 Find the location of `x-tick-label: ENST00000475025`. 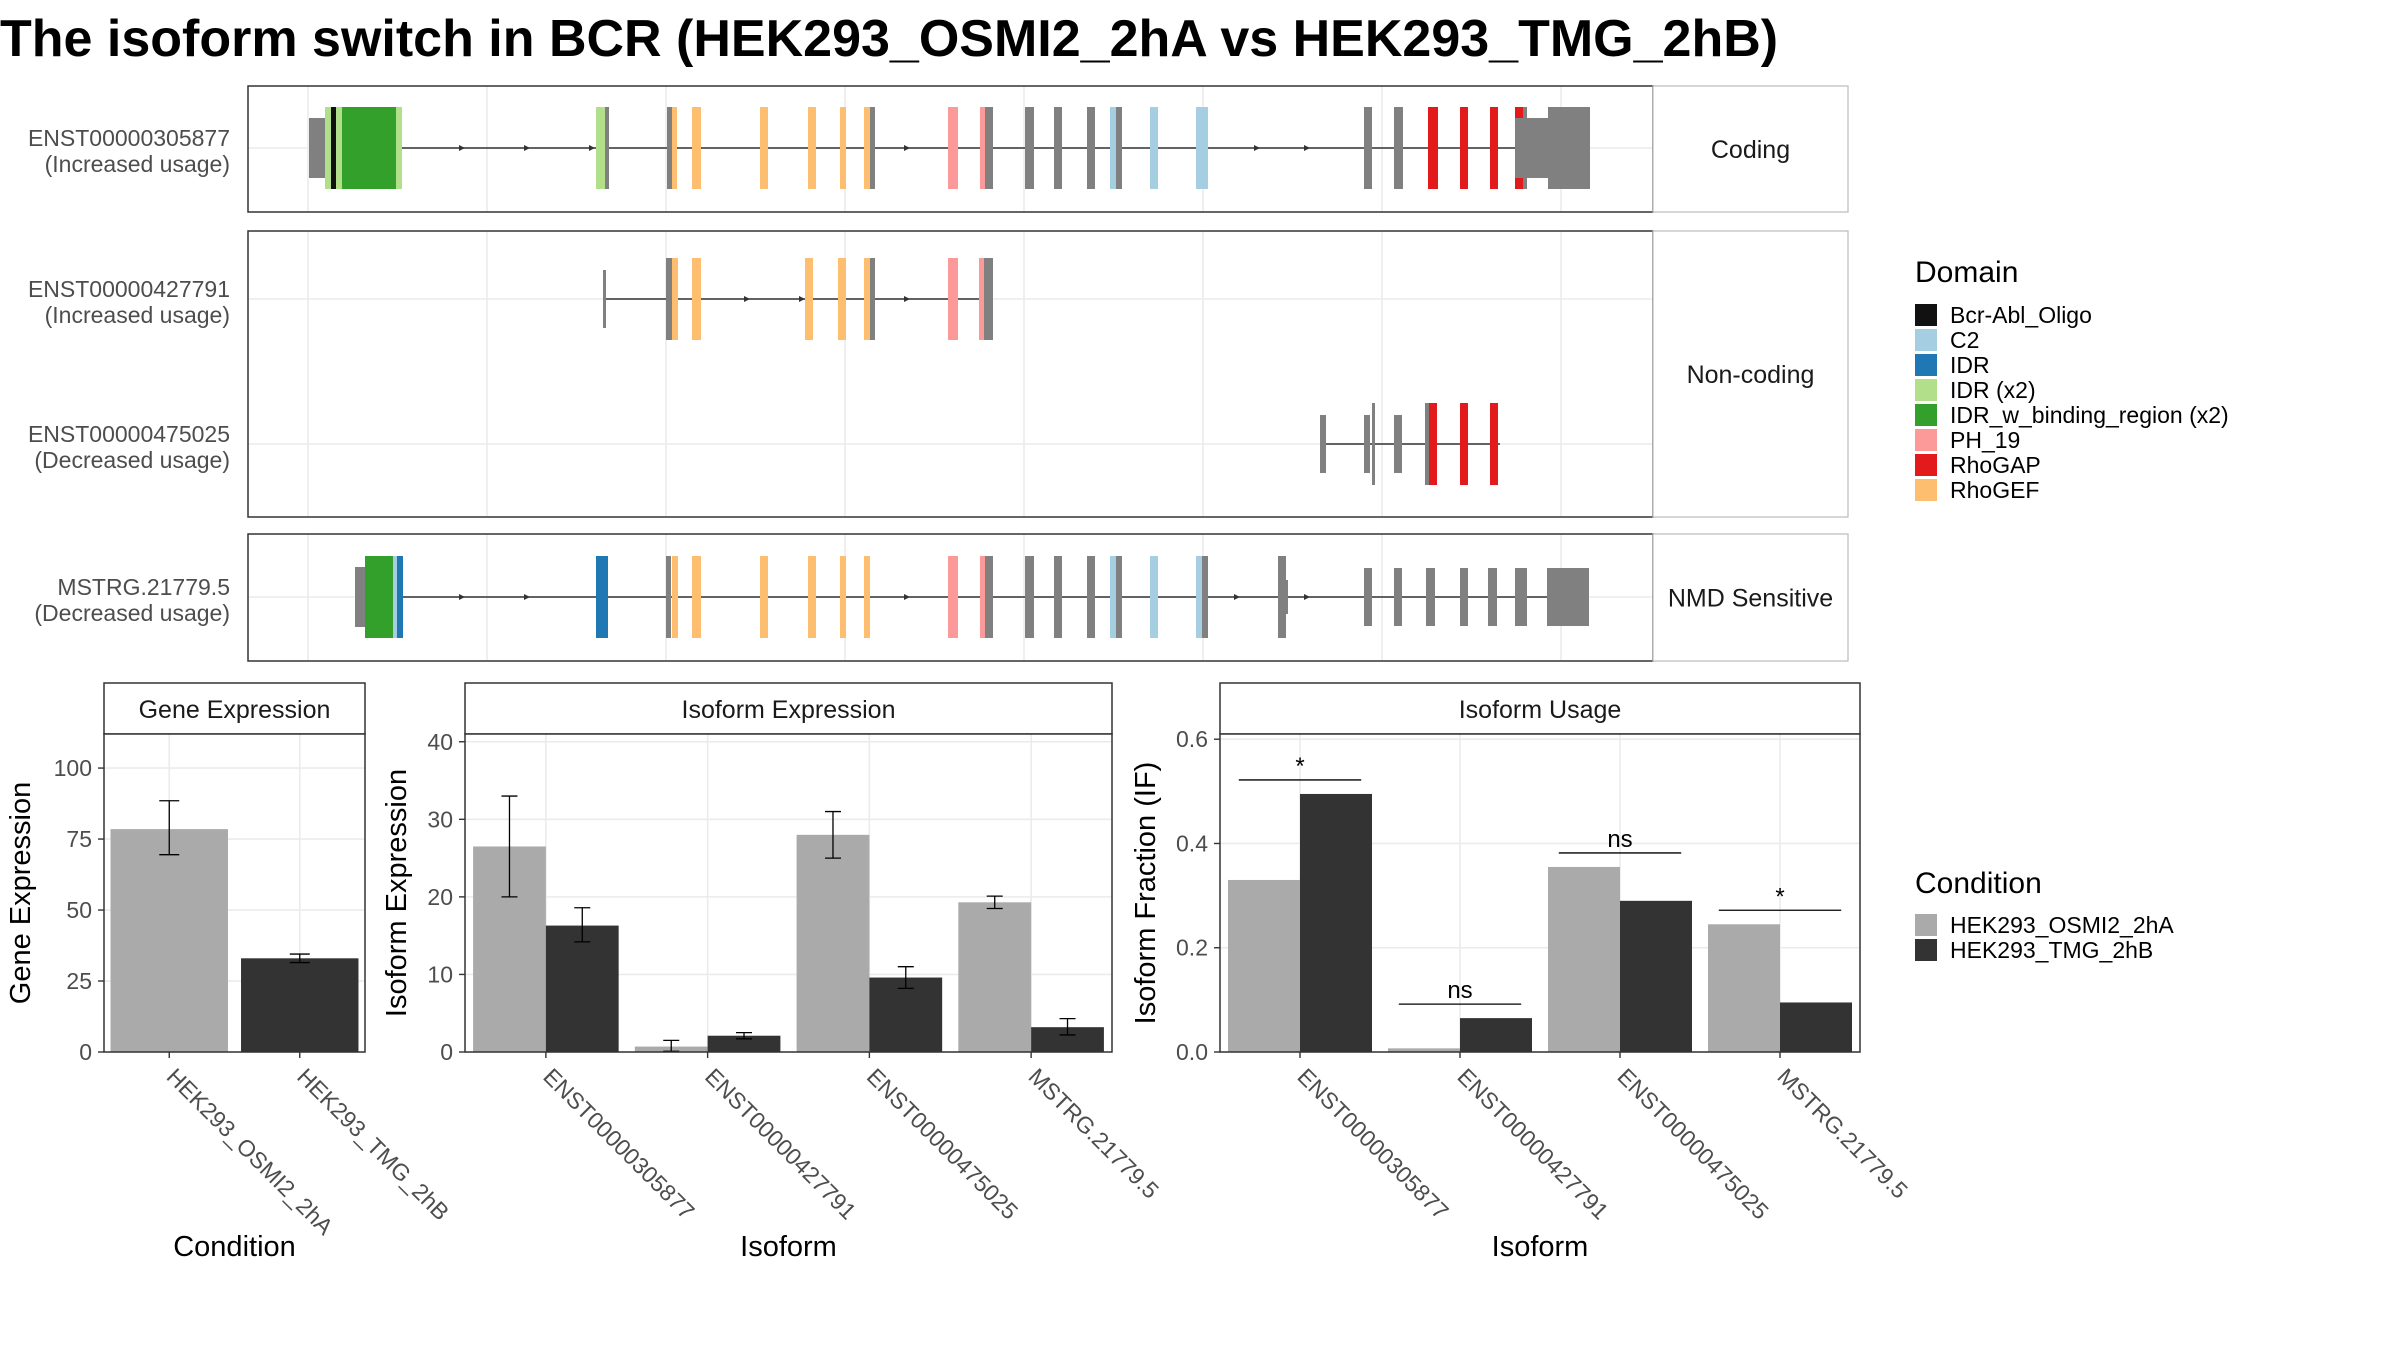

x-tick-label: ENST00000475025 is located at coordinates (942, 1143).